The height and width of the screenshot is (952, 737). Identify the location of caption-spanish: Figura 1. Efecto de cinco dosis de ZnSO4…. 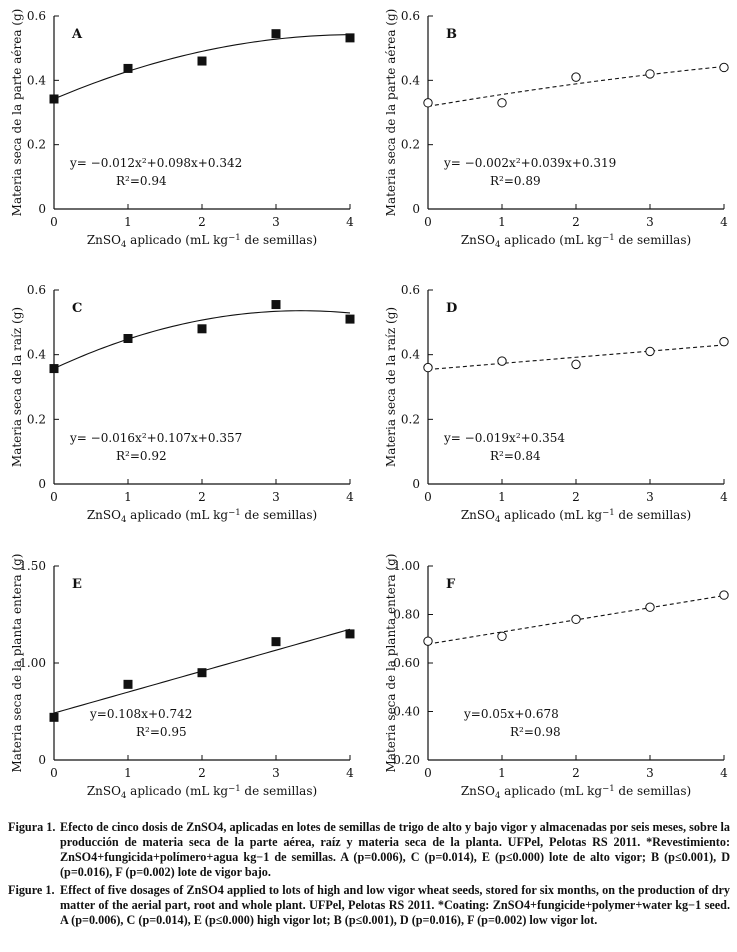
(369, 850).